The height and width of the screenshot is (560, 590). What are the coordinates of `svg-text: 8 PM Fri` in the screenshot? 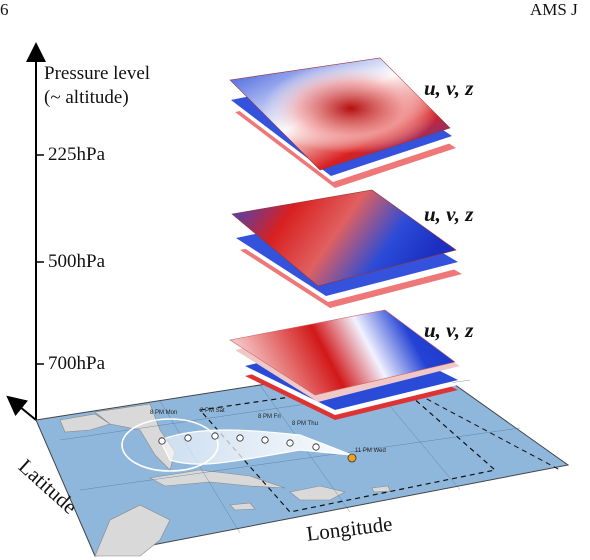 It's located at (269, 417).